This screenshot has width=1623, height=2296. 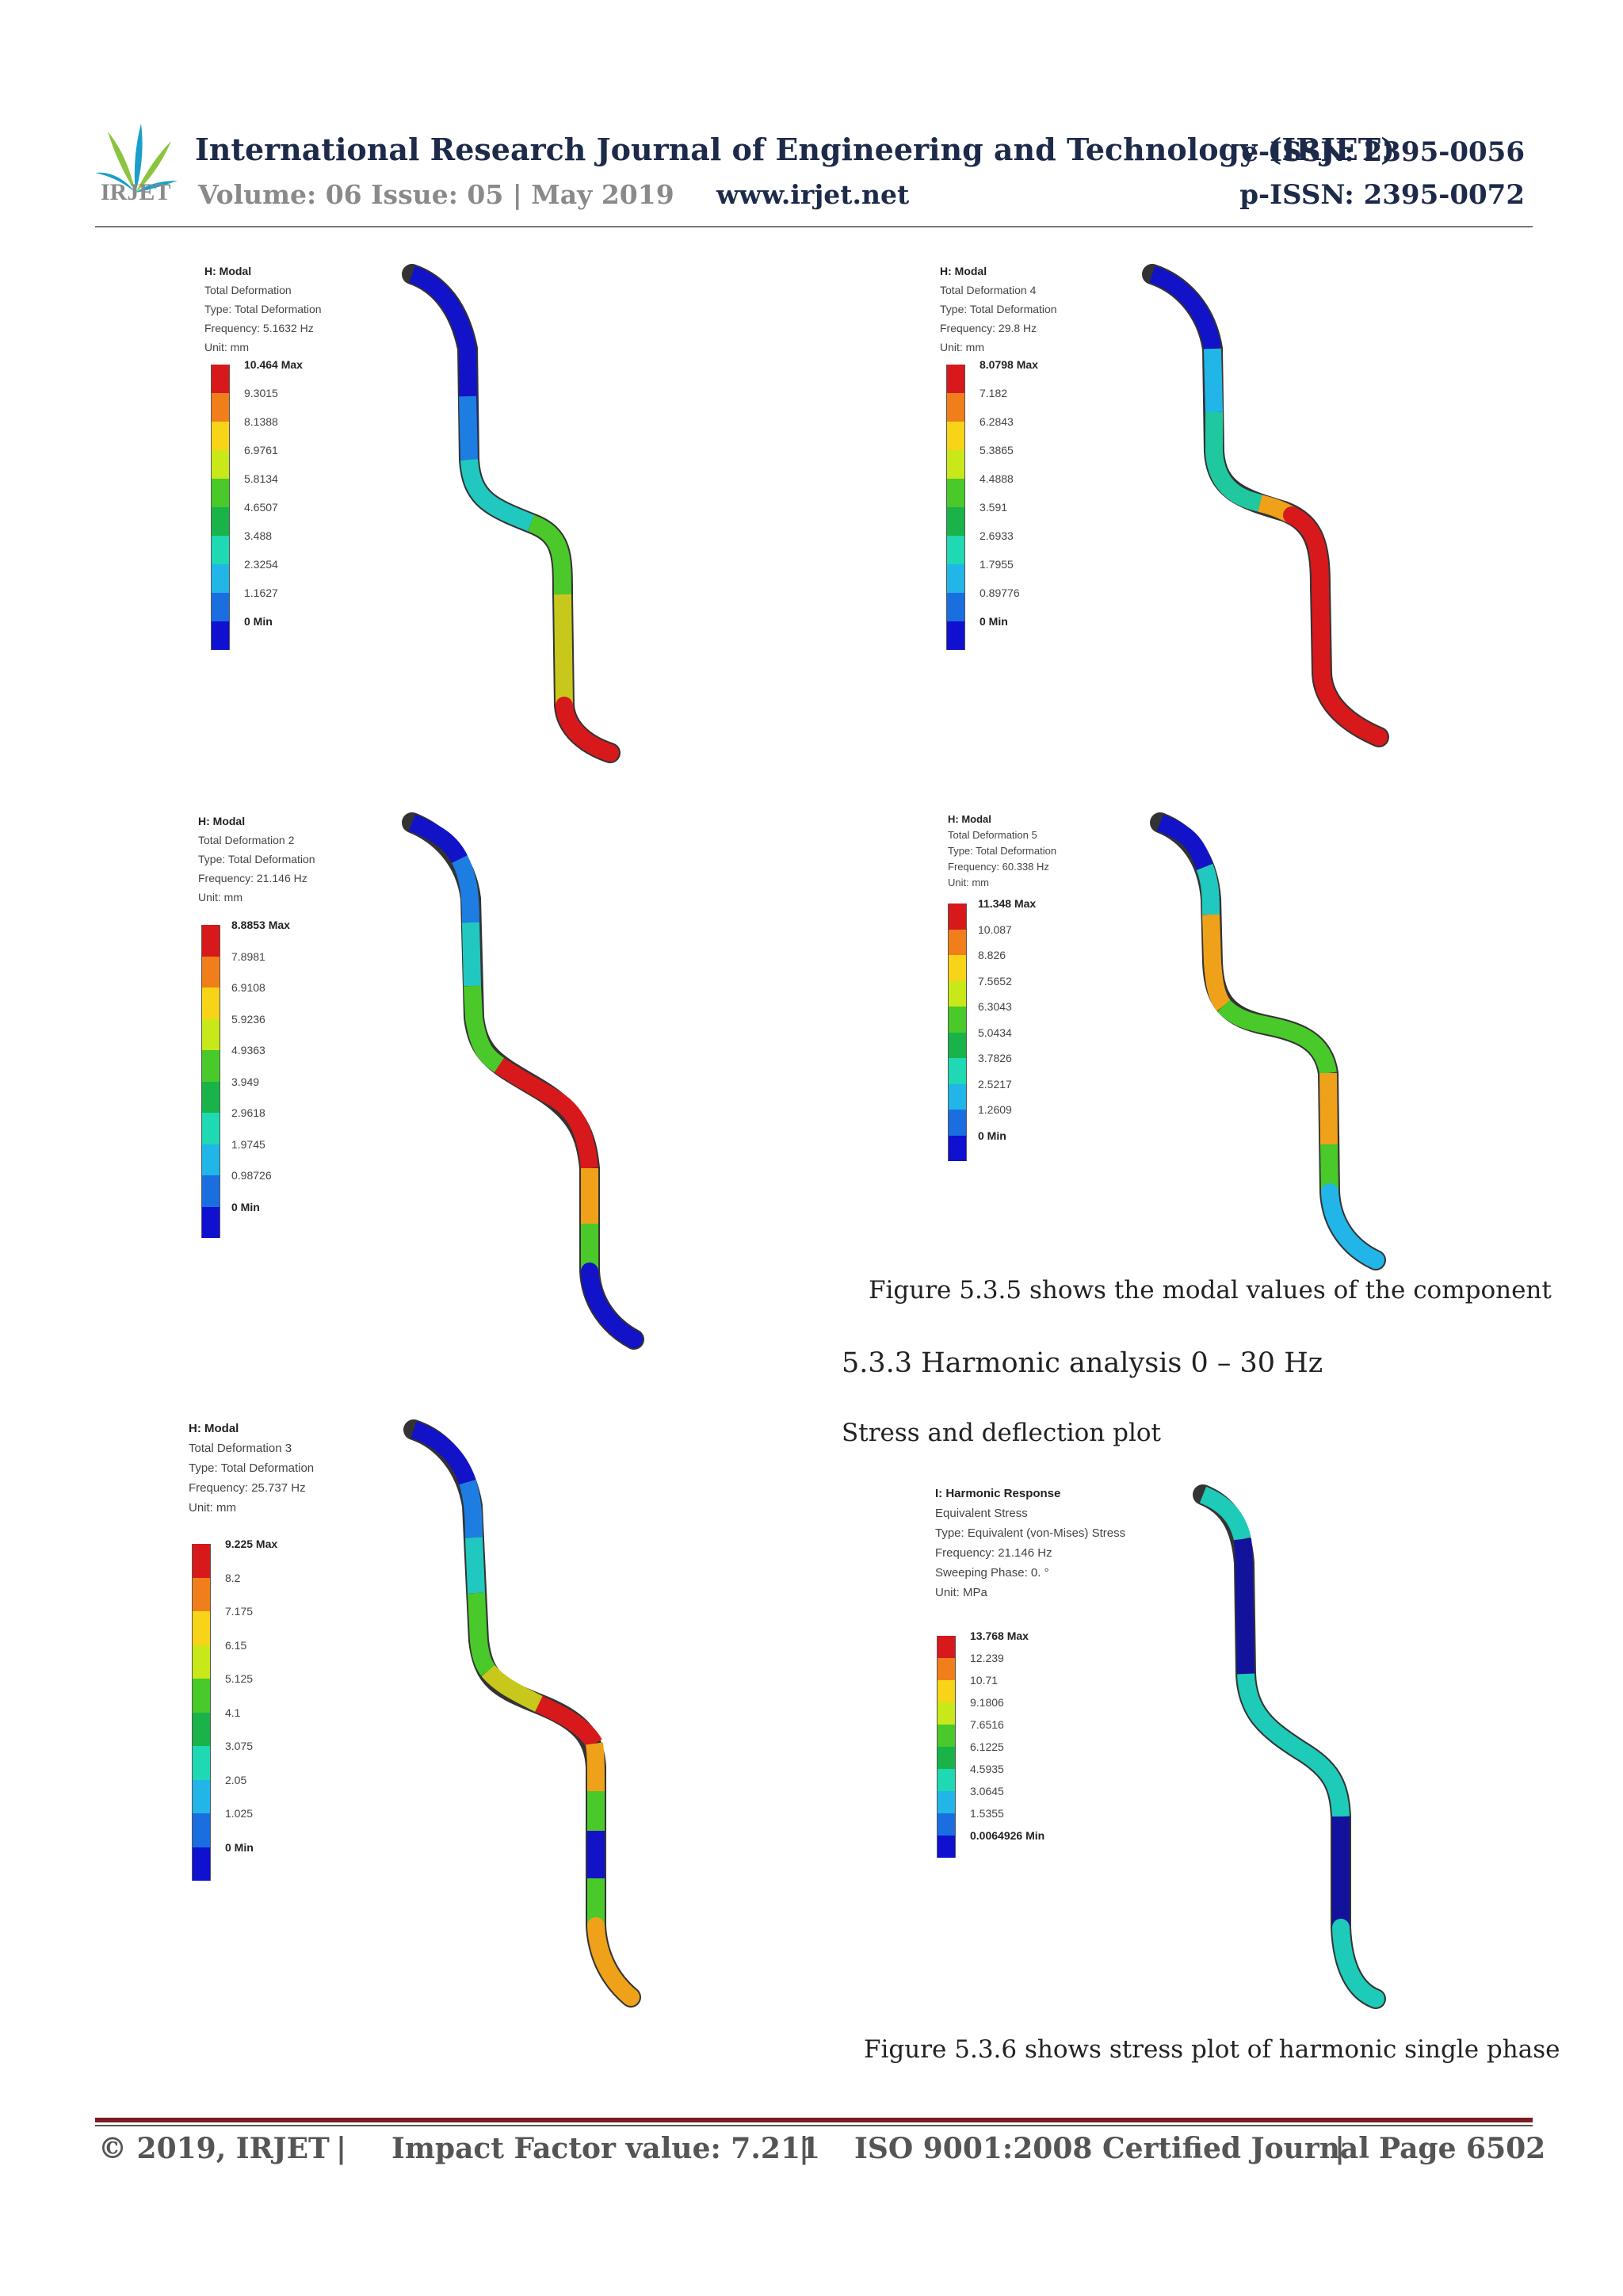 I want to click on logo-text: IRJET, so click(x=136, y=192).